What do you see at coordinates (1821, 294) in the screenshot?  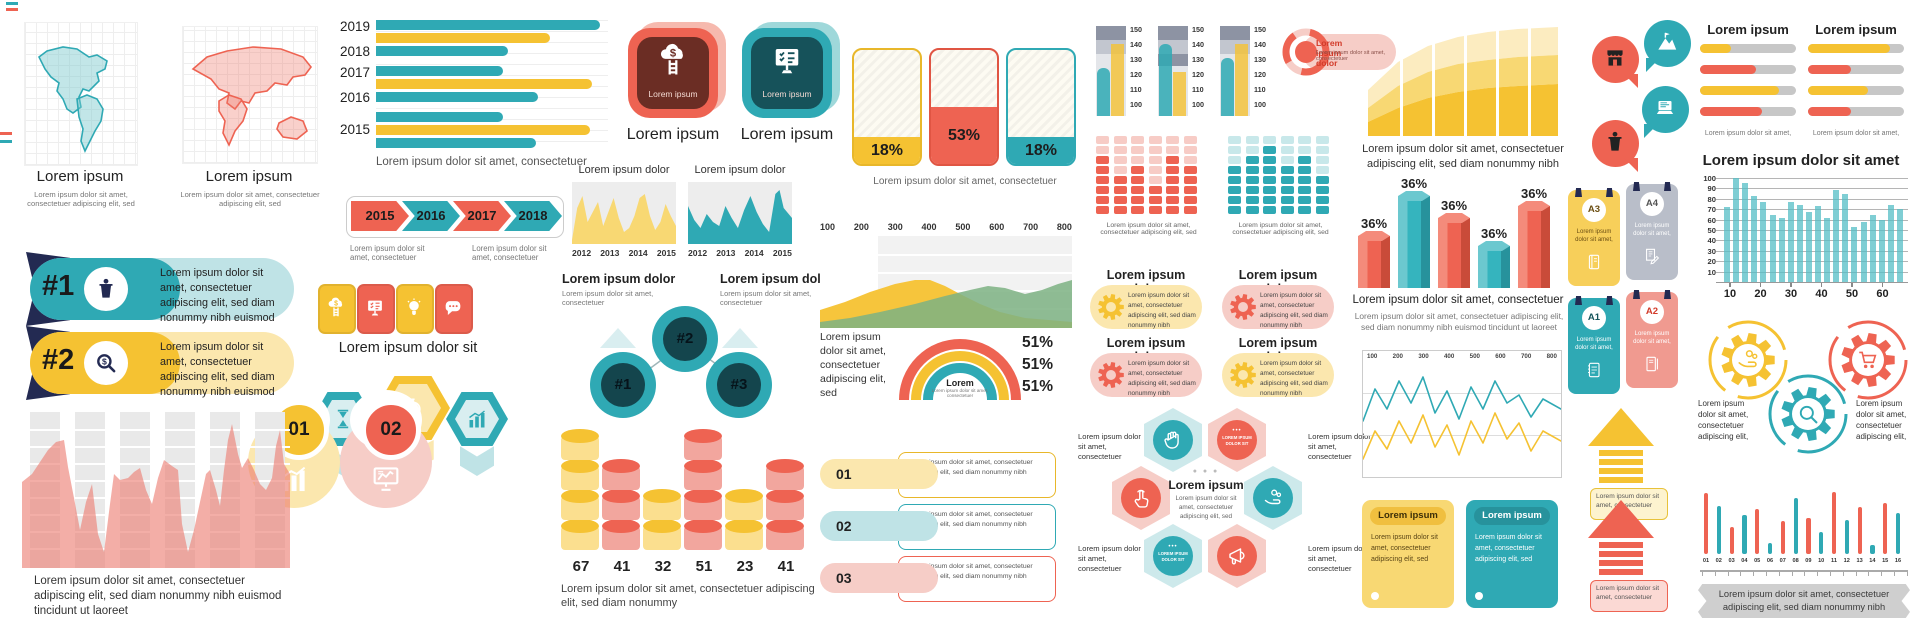 I see `x-axis-label: 40` at bounding box center [1821, 294].